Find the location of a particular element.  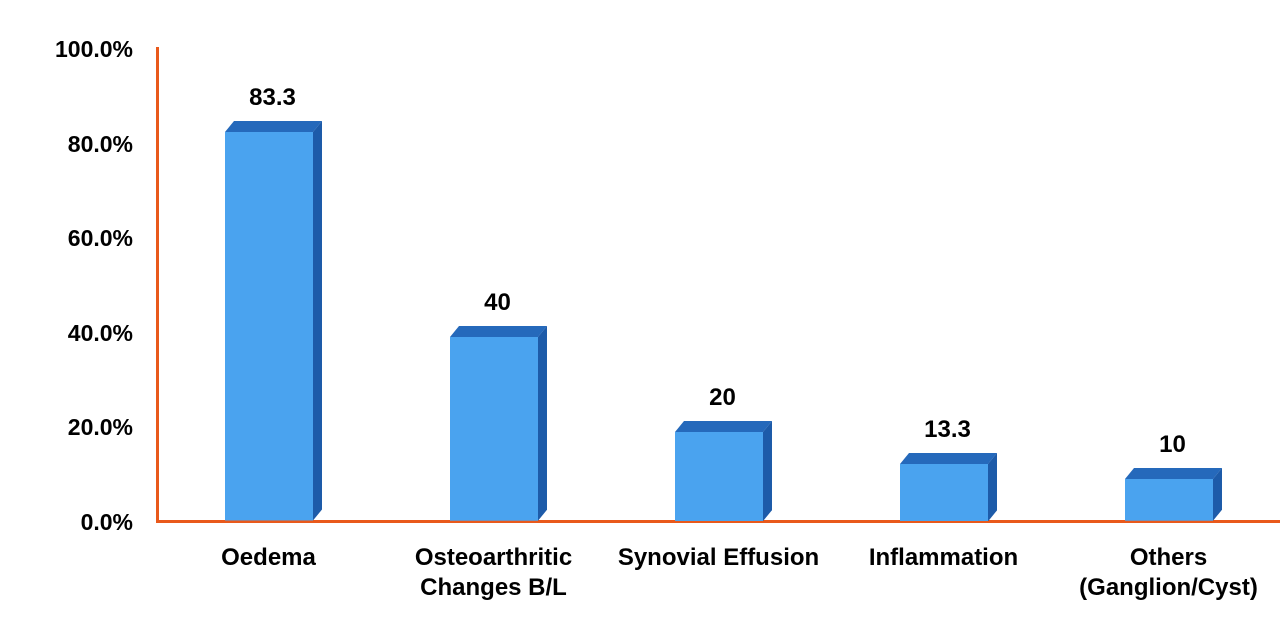

y-tick-label-80-0: 80.0% is located at coordinates (100, 143).